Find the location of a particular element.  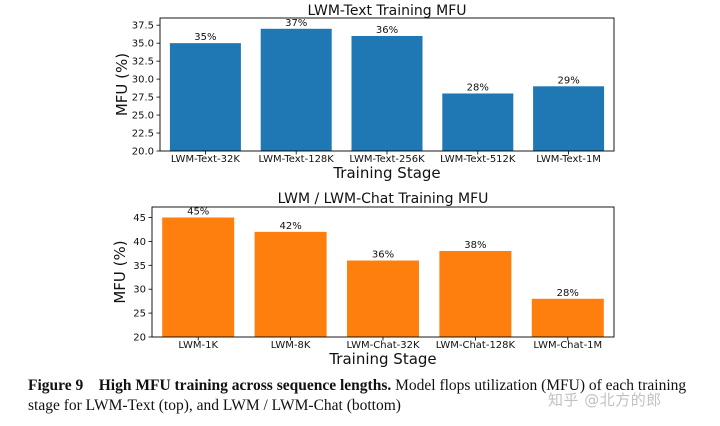

caption-label: Figure 9 is located at coordinates (56, 385).